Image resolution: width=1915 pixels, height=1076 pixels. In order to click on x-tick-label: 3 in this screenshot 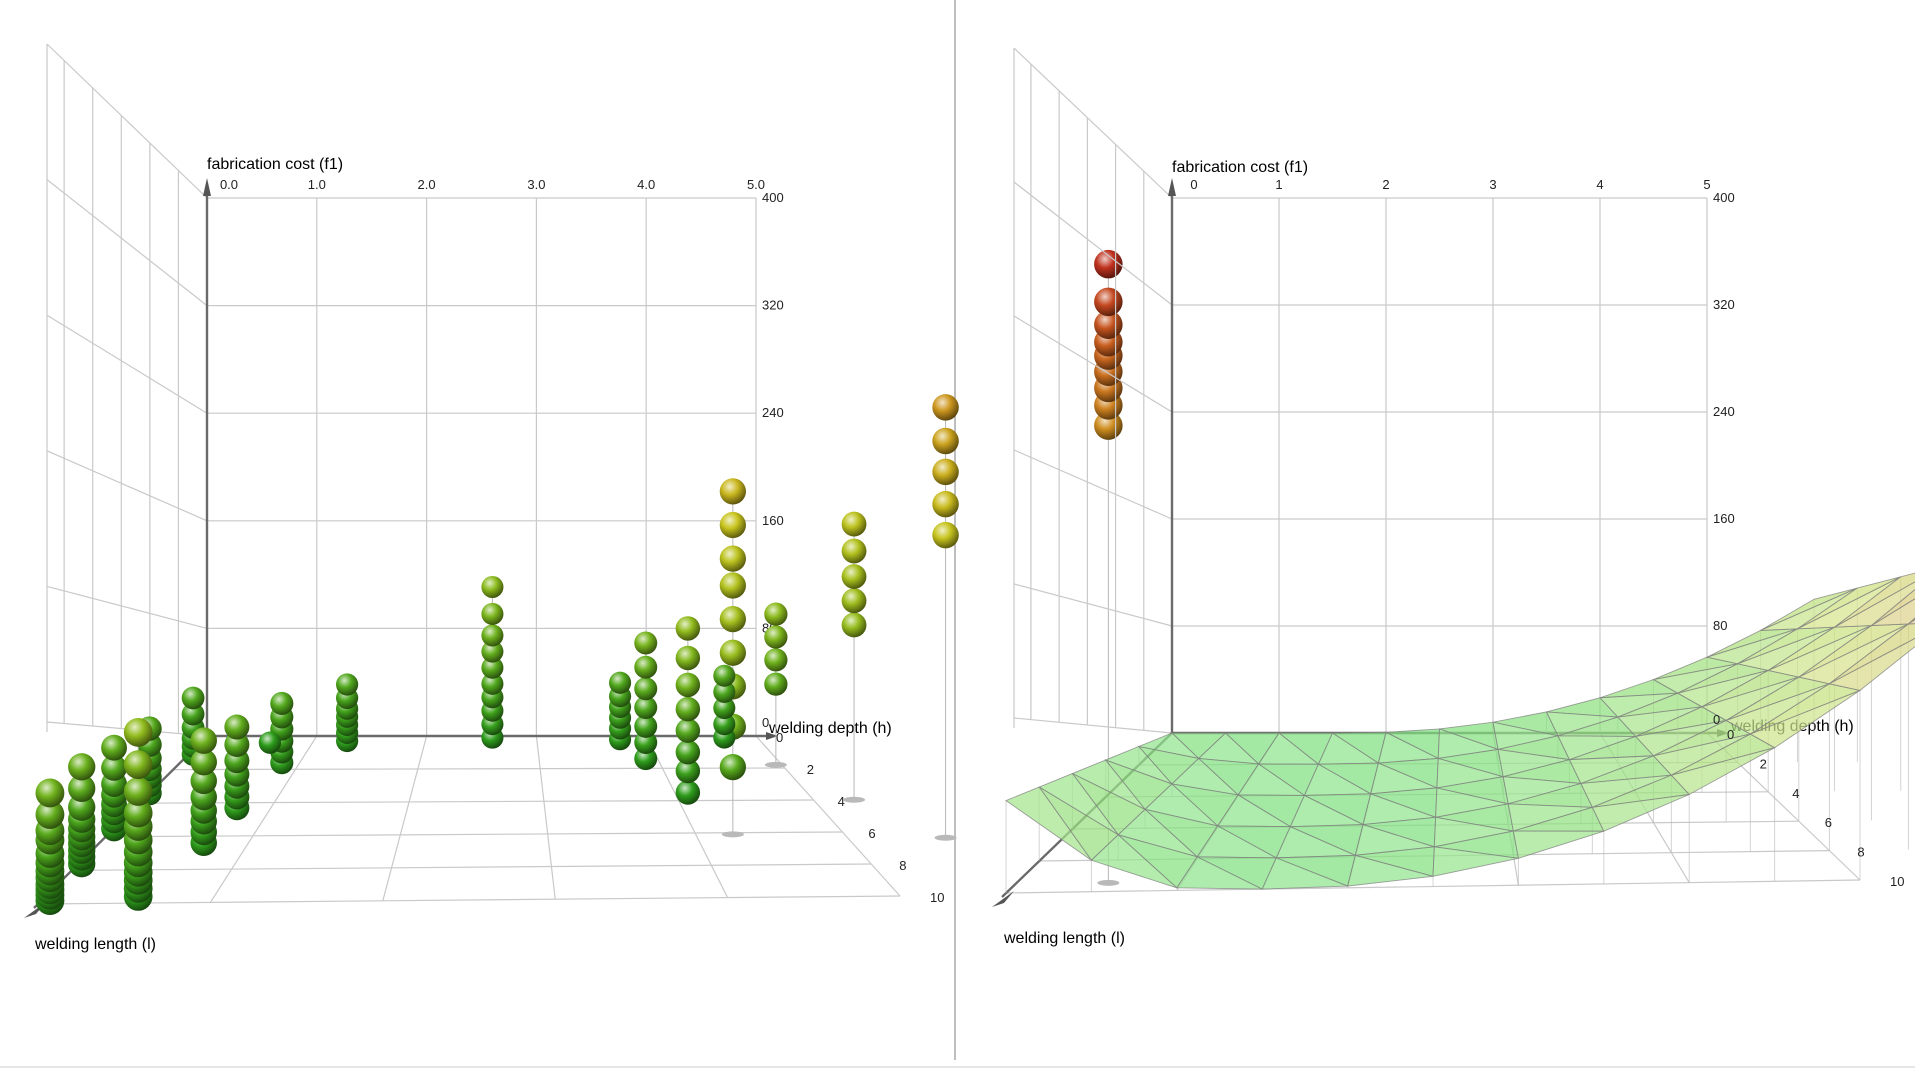, I will do `click(1492, 184)`.